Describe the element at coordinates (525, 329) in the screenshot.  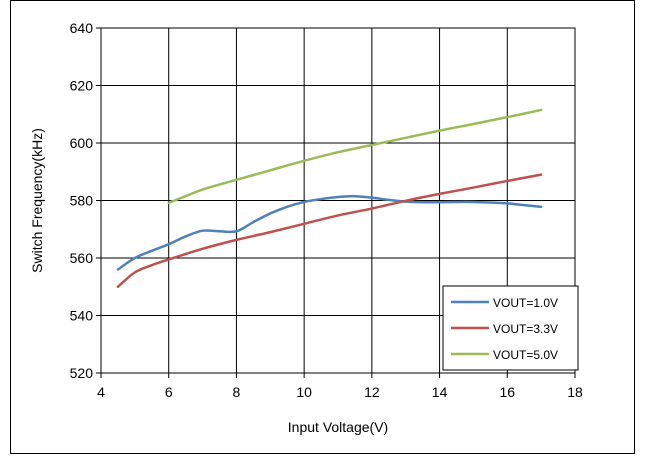
I see `legend-label: VOUT=3.3V` at that location.